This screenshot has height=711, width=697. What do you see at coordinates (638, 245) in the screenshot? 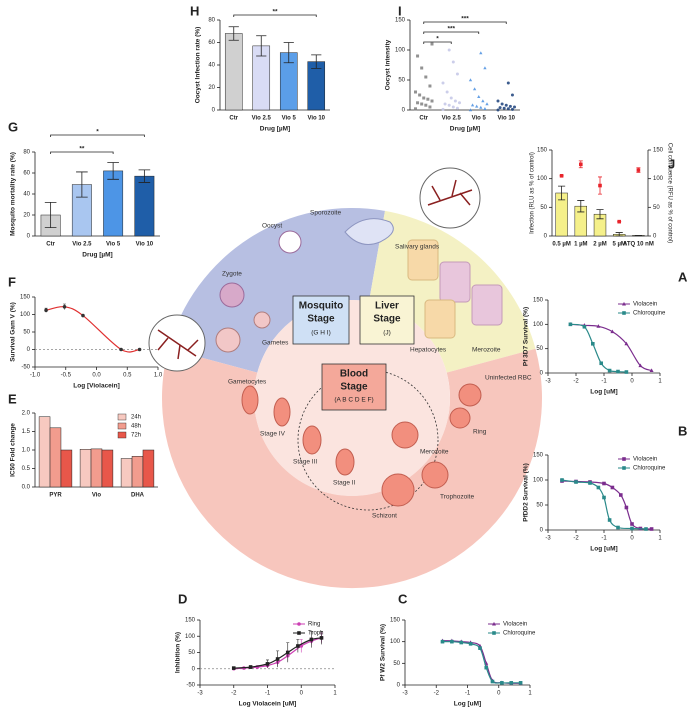
I see `x-tick-label: ATQ 10 nM` at bounding box center [638, 245].